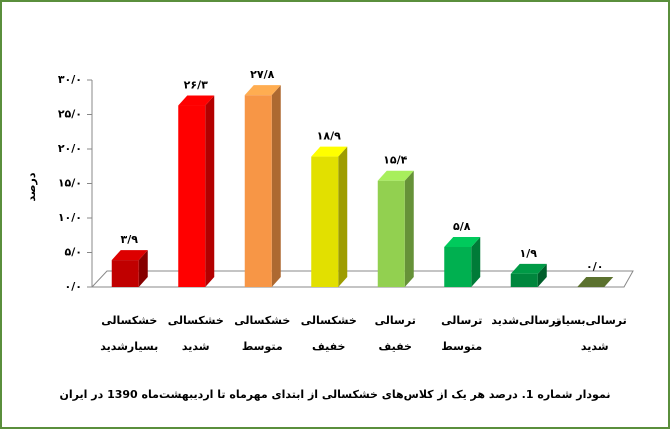  Describe the element at coordinates (70, 79) in the screenshot. I see `y-tick-label: ۳۰/۰` at that location.